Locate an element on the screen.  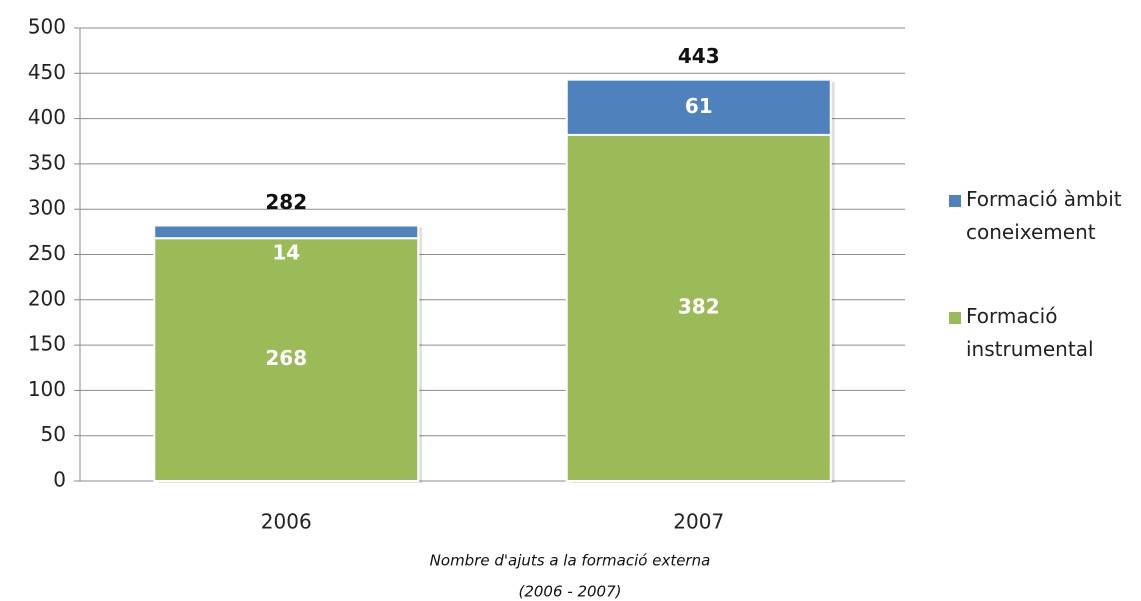
total-label: 282 is located at coordinates (286, 202).